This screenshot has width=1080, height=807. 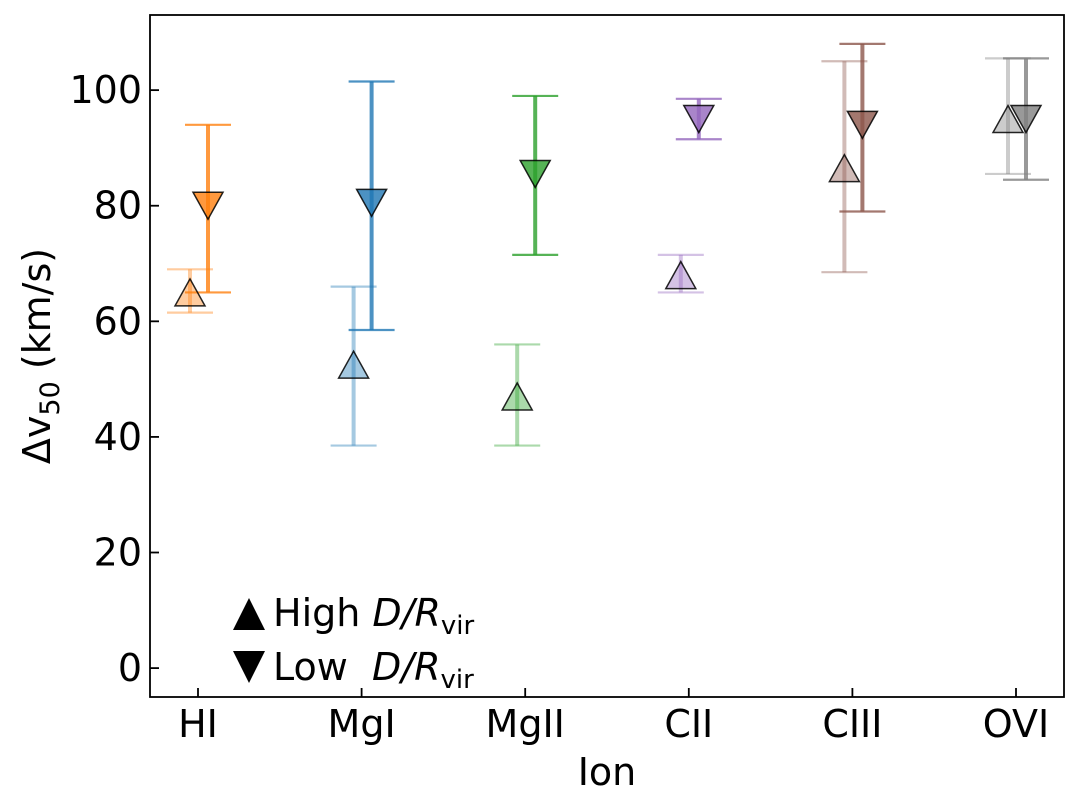 I want to click on x-tick-label: HI, so click(x=198, y=724).